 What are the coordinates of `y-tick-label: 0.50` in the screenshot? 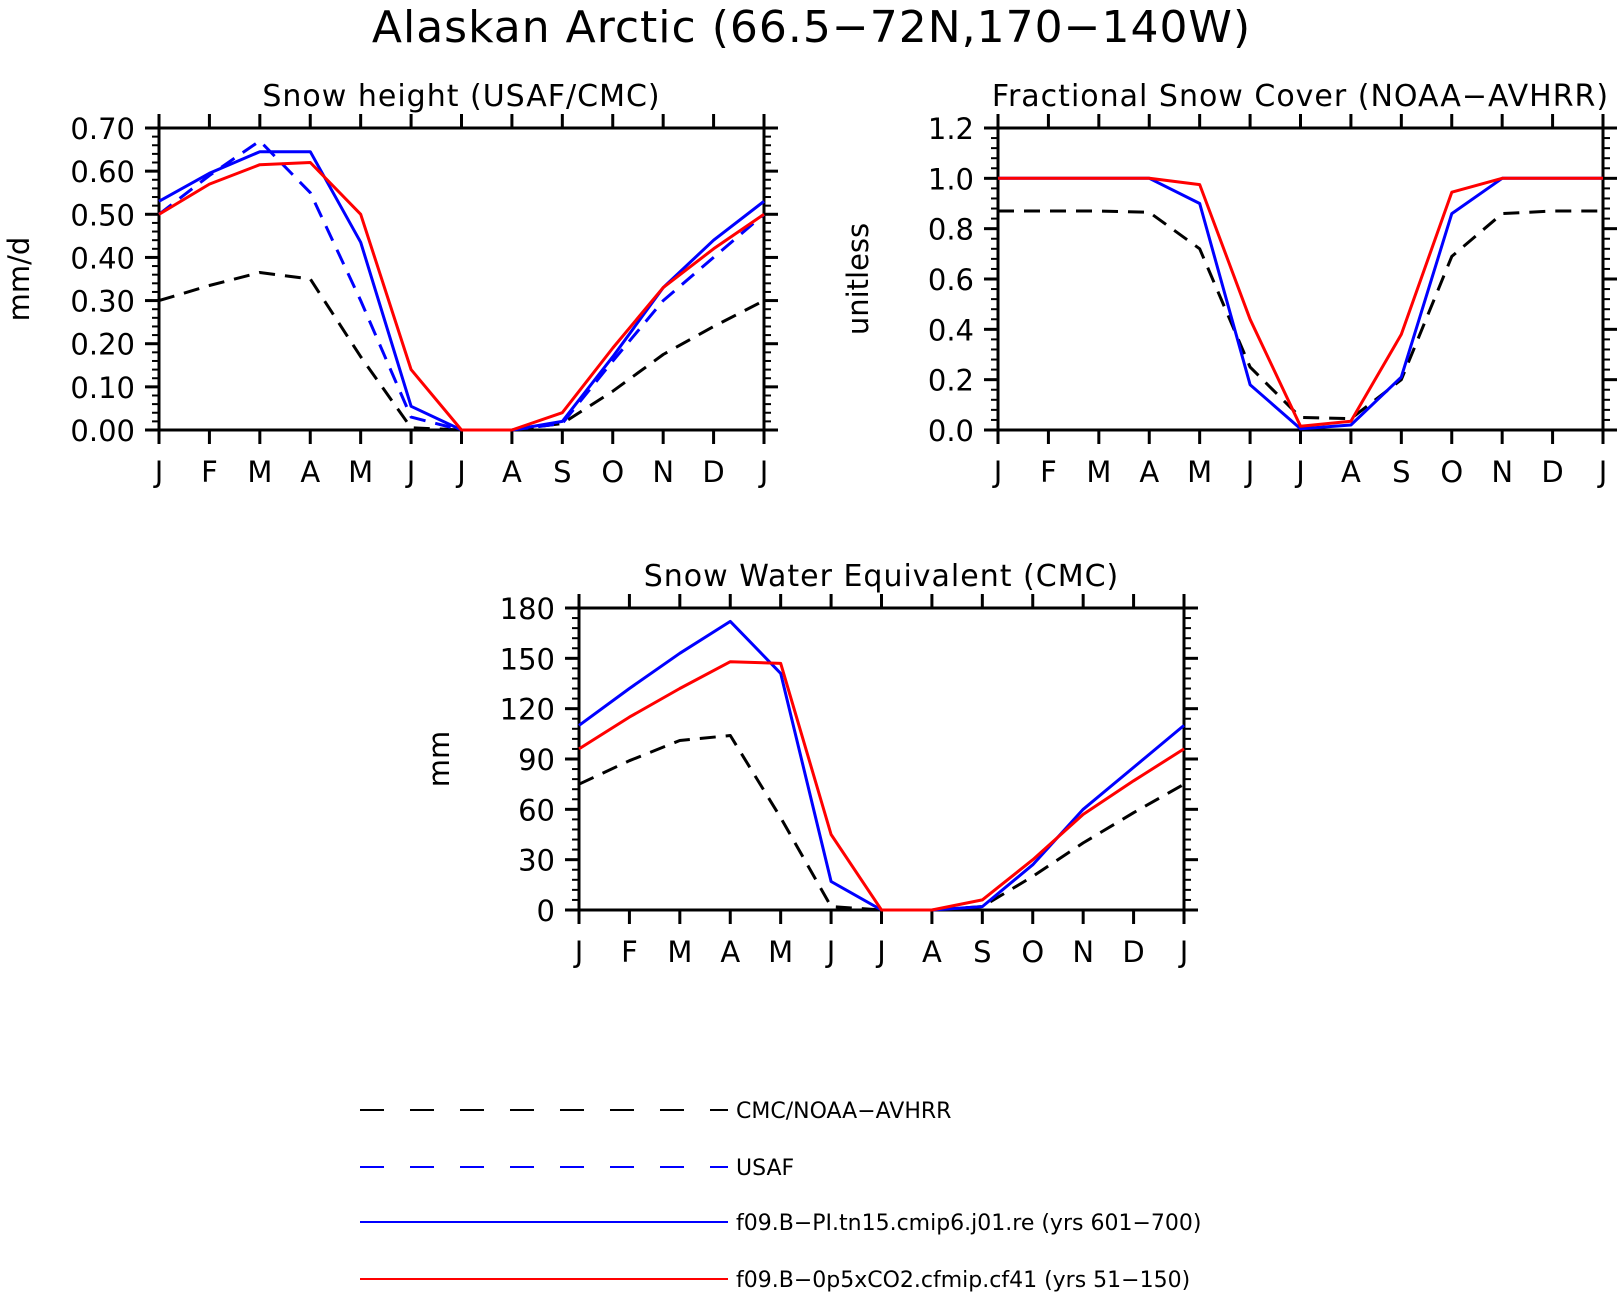 It's located at (102, 215).